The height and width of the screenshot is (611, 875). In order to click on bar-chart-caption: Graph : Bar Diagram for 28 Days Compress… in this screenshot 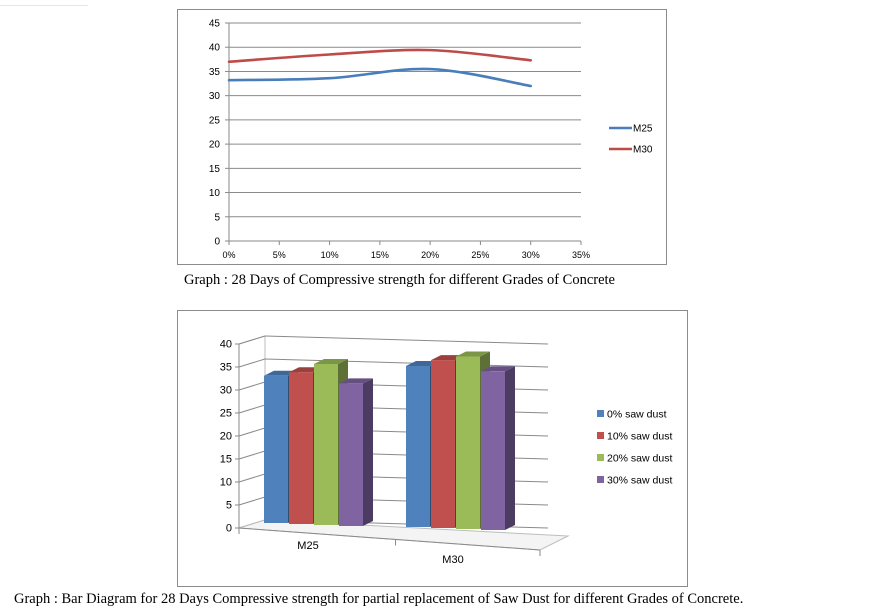, I will do `click(379, 599)`.